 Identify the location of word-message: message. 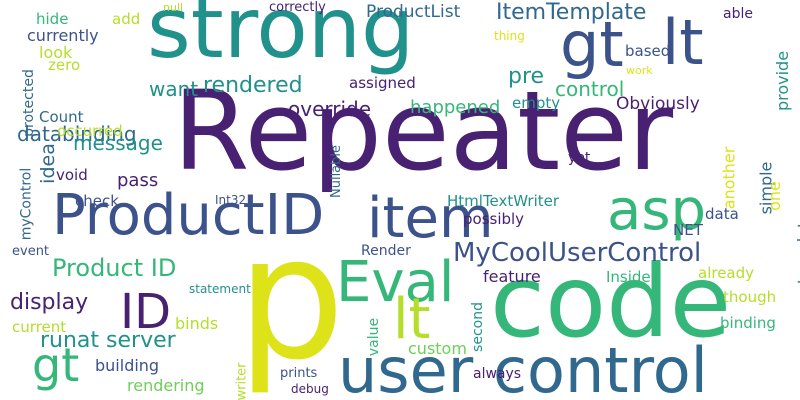
(118, 143).